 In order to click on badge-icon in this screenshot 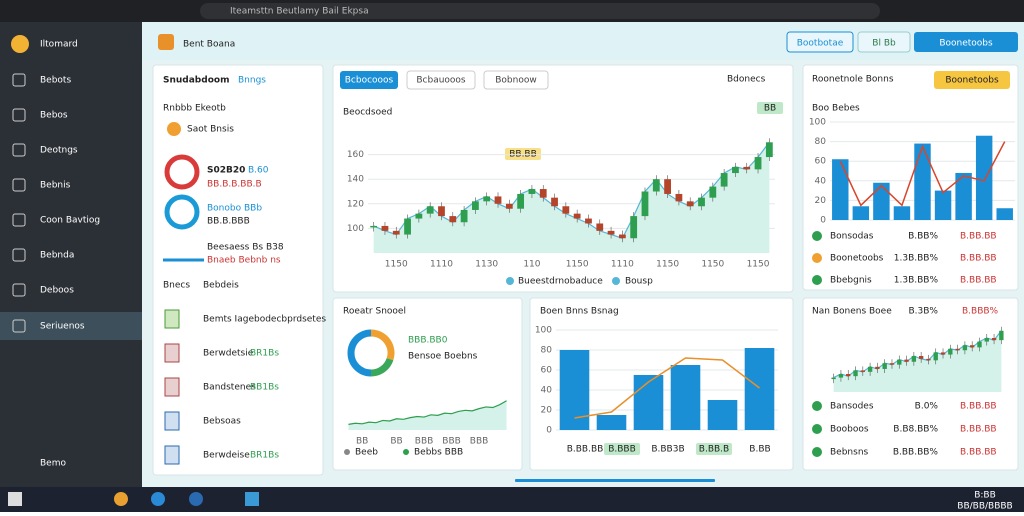, I will do `click(174, 129)`.